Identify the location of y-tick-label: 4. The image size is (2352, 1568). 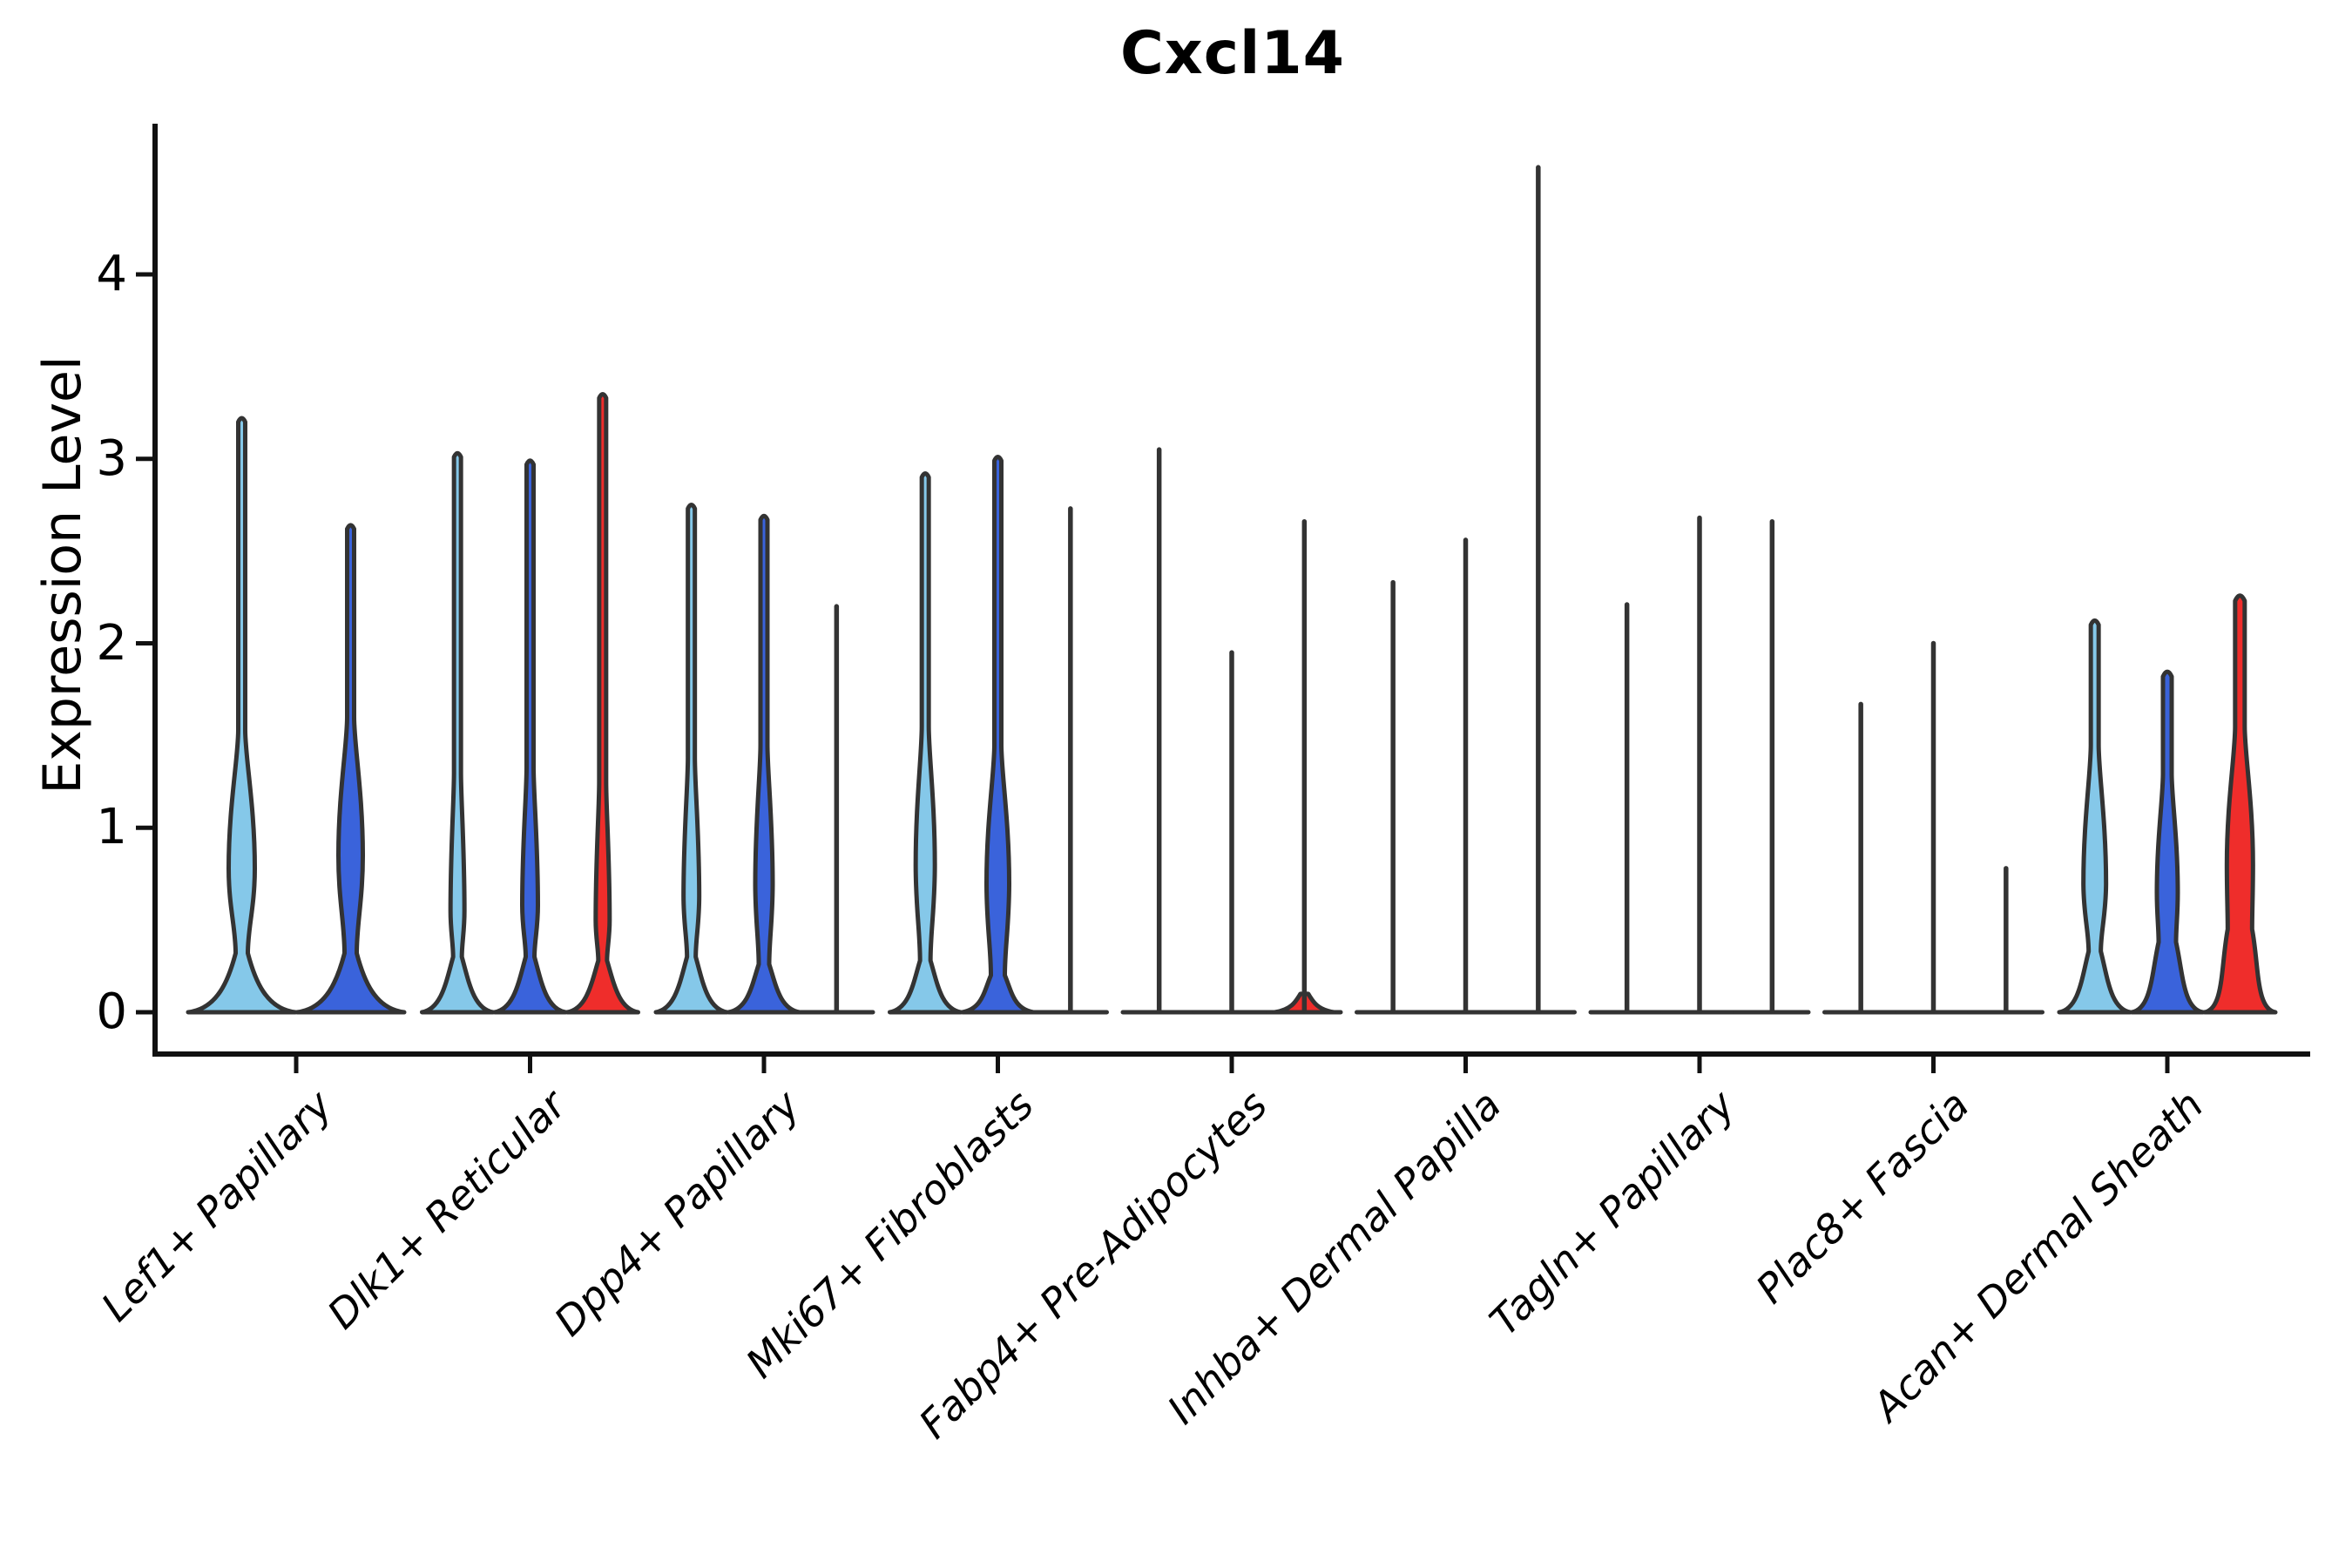
(111, 274).